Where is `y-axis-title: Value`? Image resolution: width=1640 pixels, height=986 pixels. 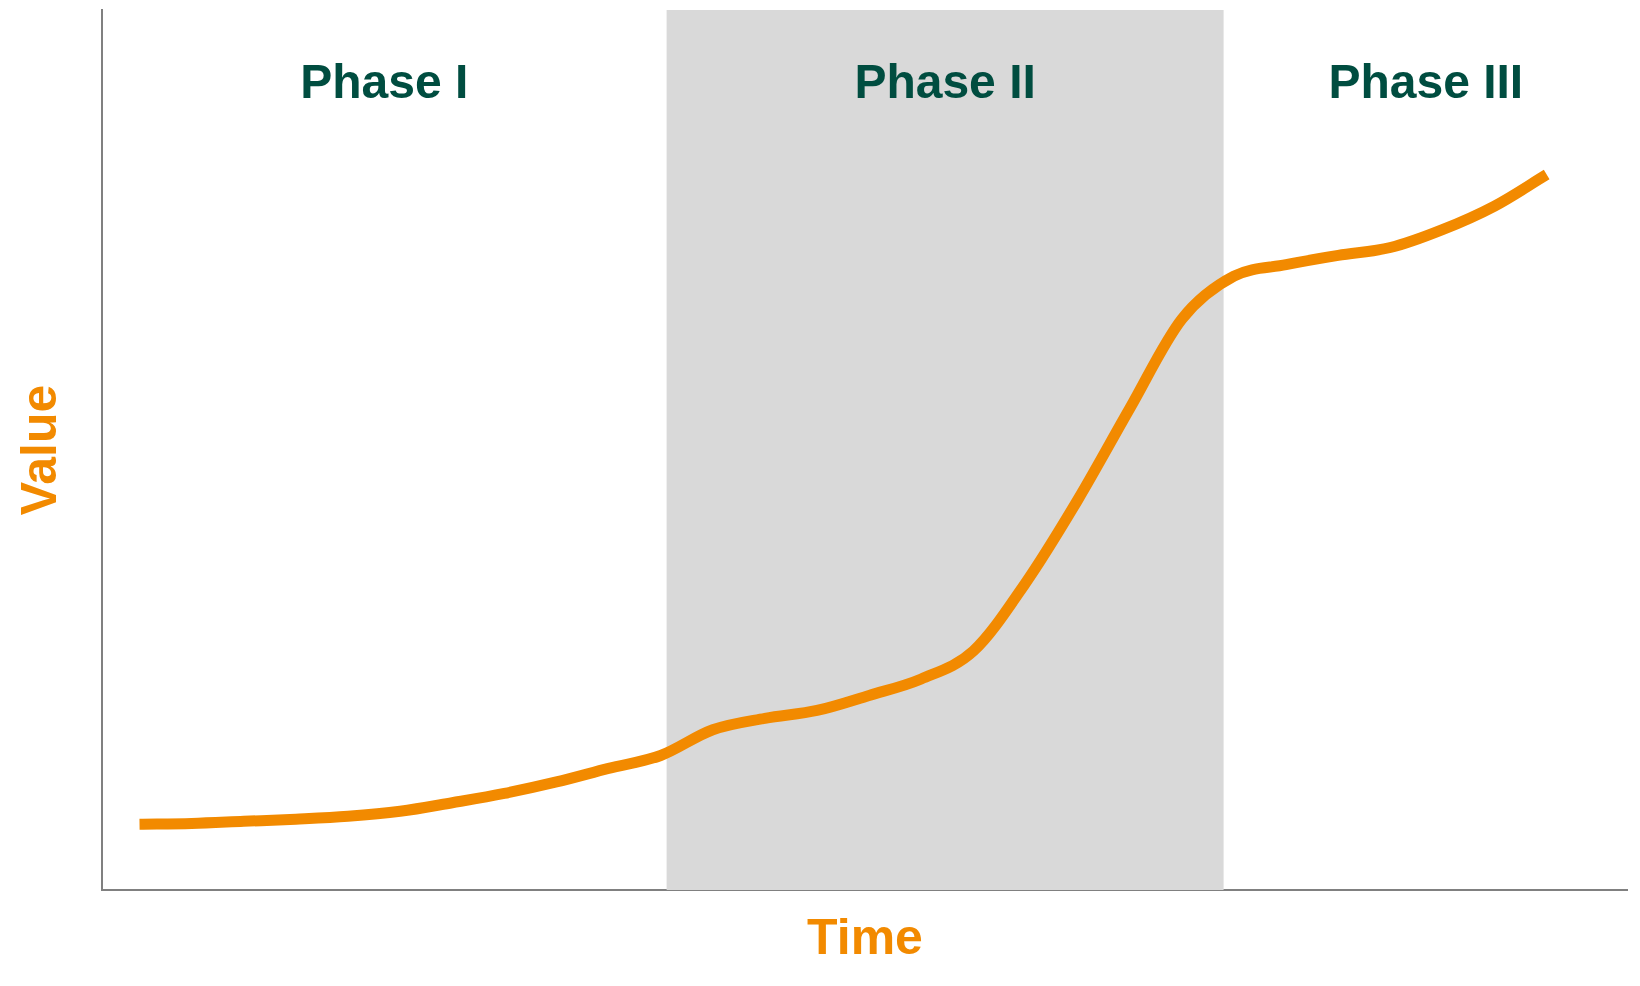
y-axis-title: Value is located at coordinates (38, 450).